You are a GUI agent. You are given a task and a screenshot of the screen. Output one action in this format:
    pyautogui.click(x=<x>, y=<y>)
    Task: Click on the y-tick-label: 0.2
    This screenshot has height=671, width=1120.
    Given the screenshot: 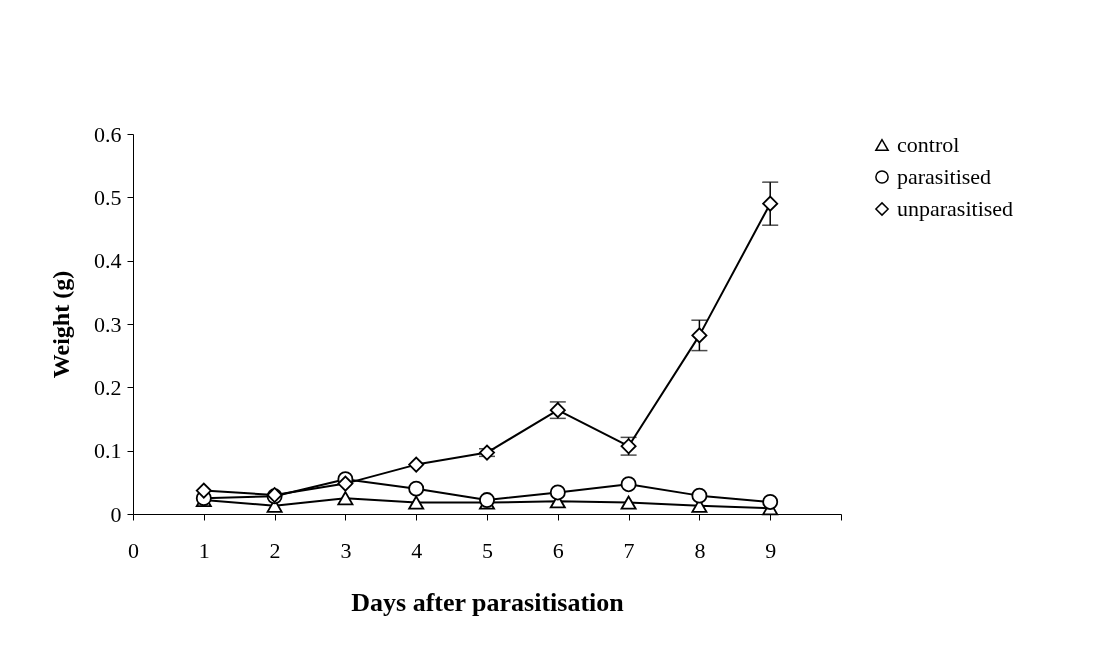 What is the action you would take?
    pyautogui.click(x=108, y=387)
    